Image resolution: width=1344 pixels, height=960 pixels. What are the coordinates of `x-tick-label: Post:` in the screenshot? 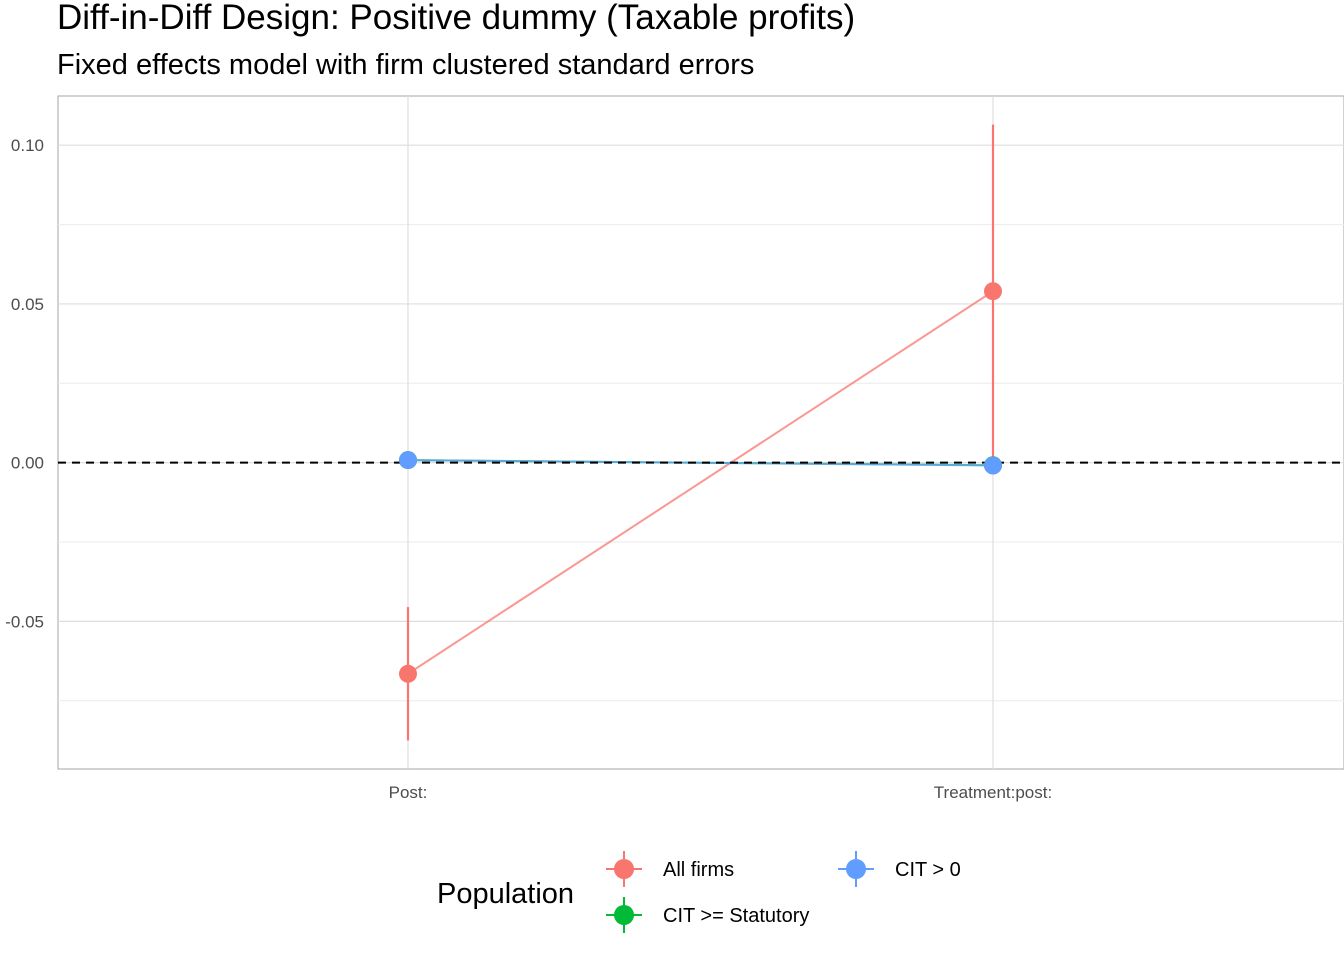 It's located at (408, 792).